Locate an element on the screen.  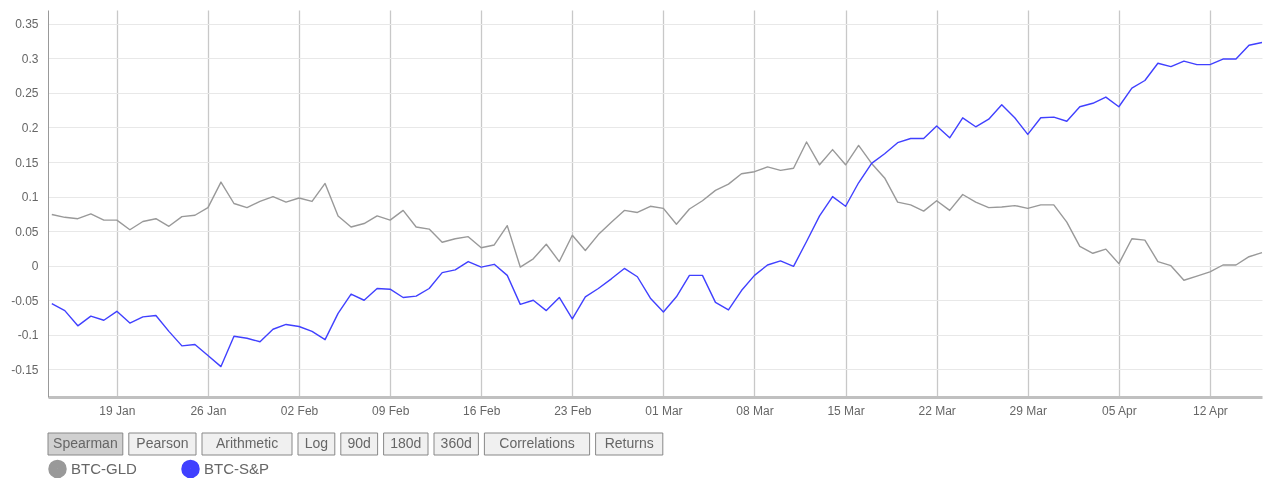
text: 180d is located at coordinates (406, 443).